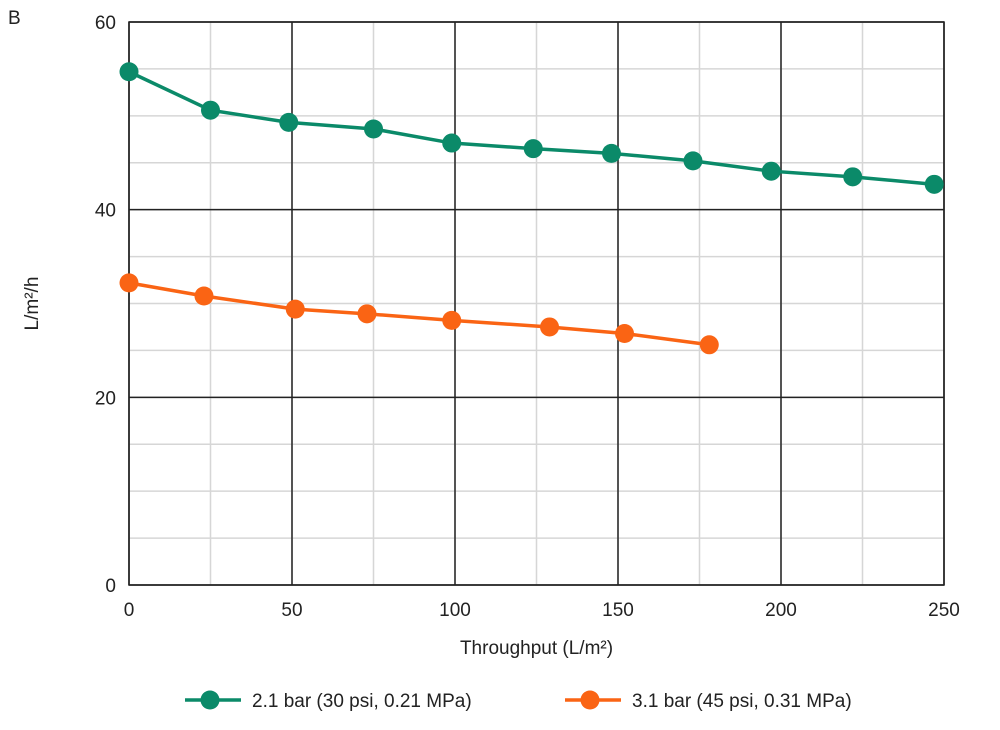  I want to click on x-axis-label: Throughput (L/m²), so click(536, 648).